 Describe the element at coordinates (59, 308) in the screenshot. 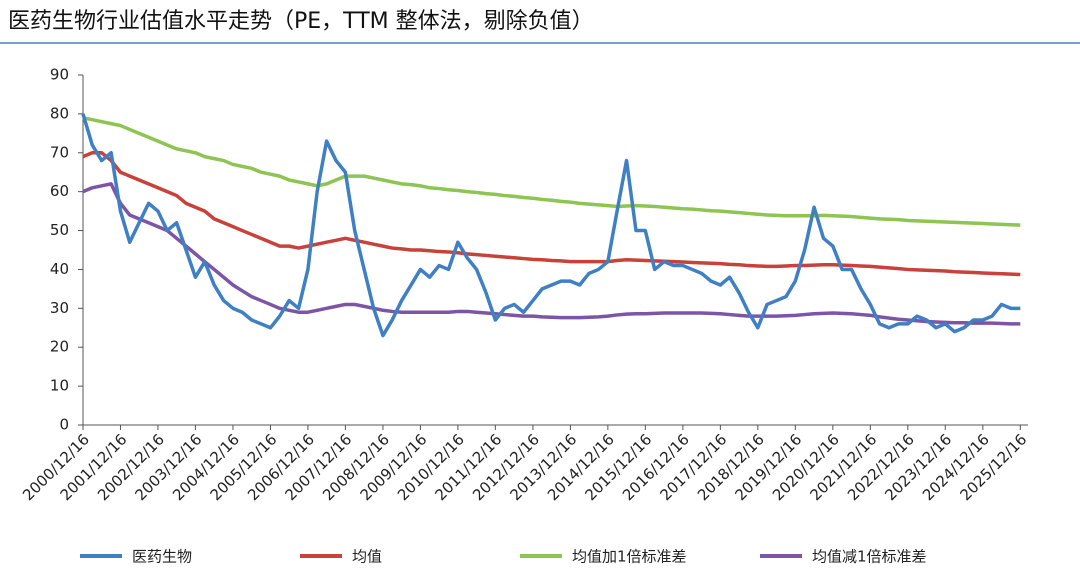

I see `y-tick-label: 30` at that location.